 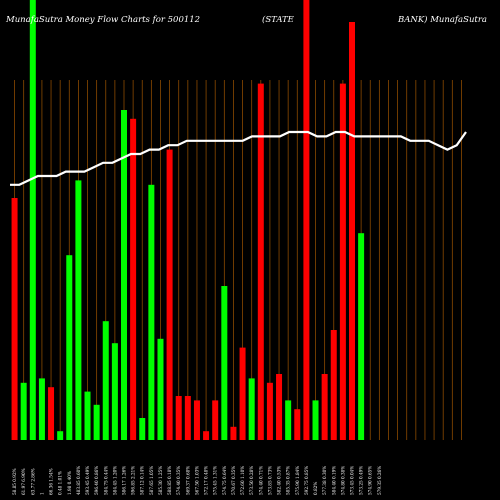 What do you see at coordinates (352, 480) in the screenshot?
I see `x-tick-label: 573.45 0.04%` at bounding box center [352, 480].